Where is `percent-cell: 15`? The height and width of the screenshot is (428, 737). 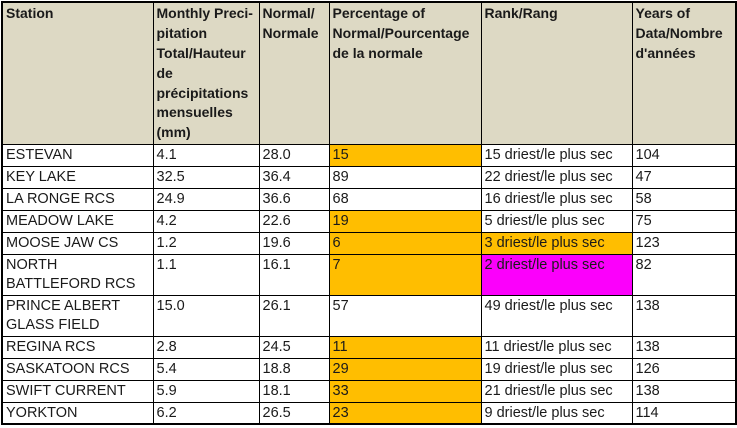
percent-cell: 15 is located at coordinates (405, 156).